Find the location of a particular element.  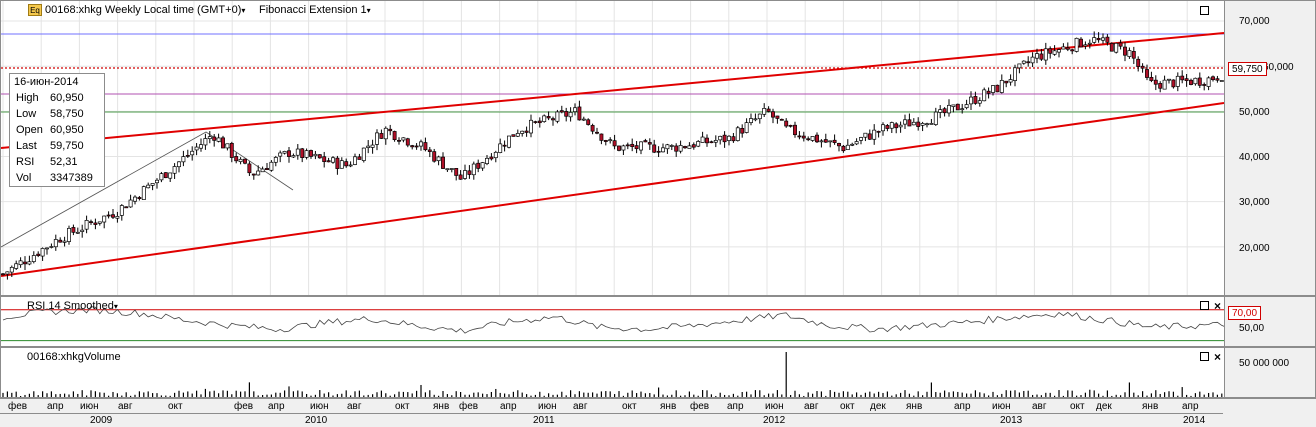

price-tick: 30,000 is located at coordinates (1254, 202).